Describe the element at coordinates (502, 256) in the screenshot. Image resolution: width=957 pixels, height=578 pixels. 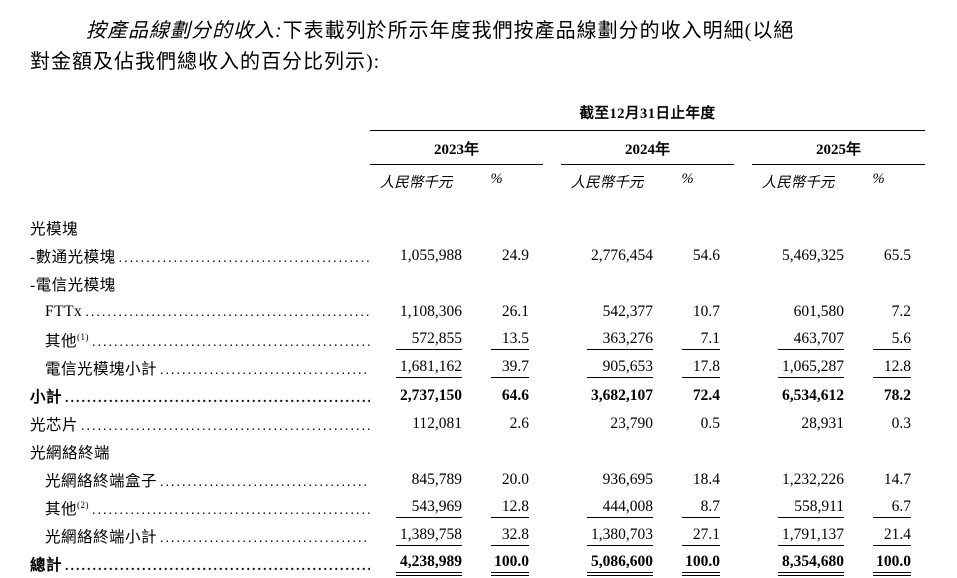
I see `percent-cell: 24.9` at that location.